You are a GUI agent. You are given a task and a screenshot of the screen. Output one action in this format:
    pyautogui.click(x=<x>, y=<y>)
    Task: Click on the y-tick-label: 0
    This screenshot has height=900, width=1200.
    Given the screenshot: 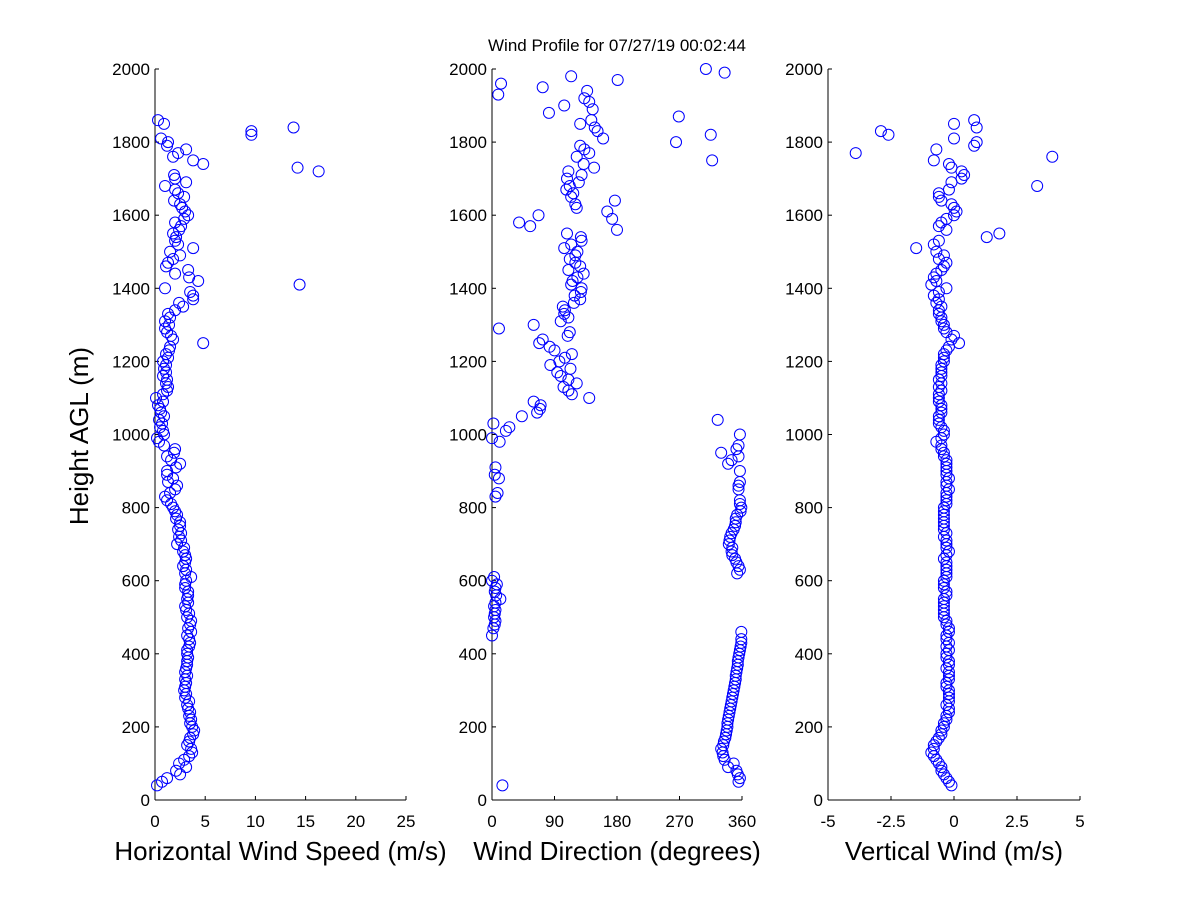 What is the action you would take?
    pyautogui.click(x=482, y=800)
    